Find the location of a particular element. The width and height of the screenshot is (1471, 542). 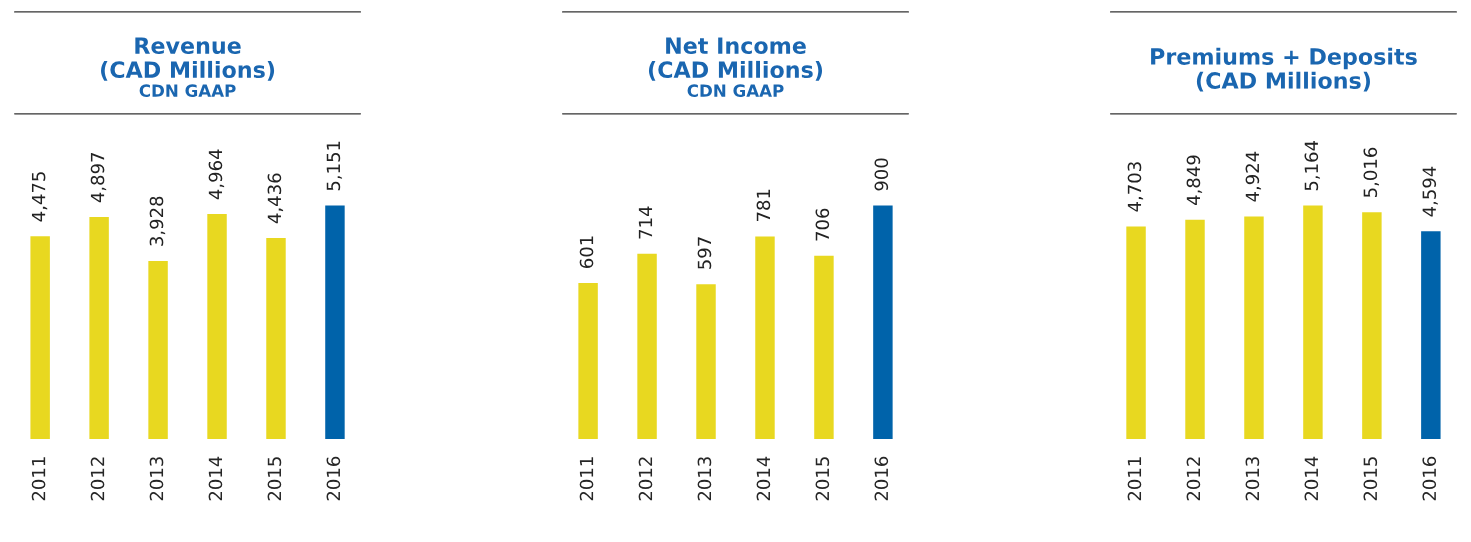

data-label: 4,475 is located at coordinates (39, 197).